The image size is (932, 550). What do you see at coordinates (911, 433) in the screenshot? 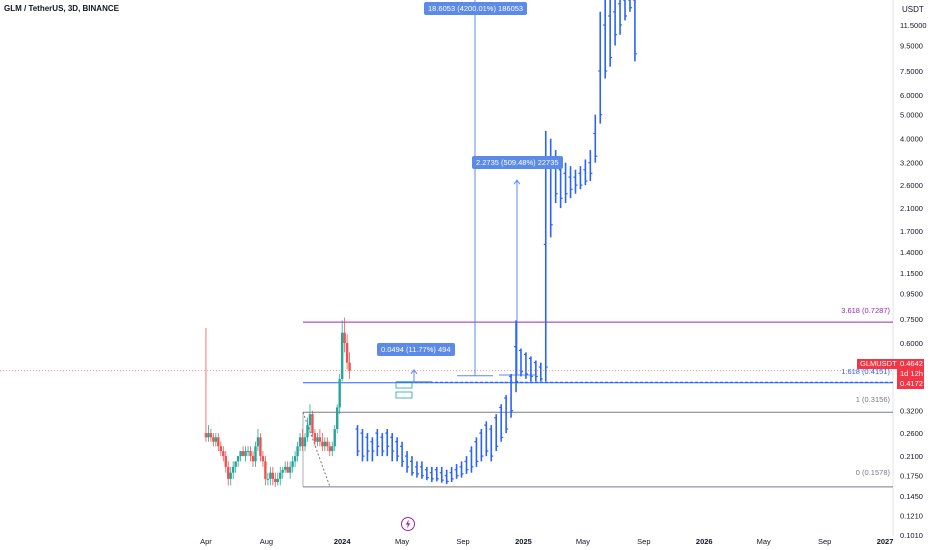
I see `y-tick-label: 0.2600` at bounding box center [911, 433].